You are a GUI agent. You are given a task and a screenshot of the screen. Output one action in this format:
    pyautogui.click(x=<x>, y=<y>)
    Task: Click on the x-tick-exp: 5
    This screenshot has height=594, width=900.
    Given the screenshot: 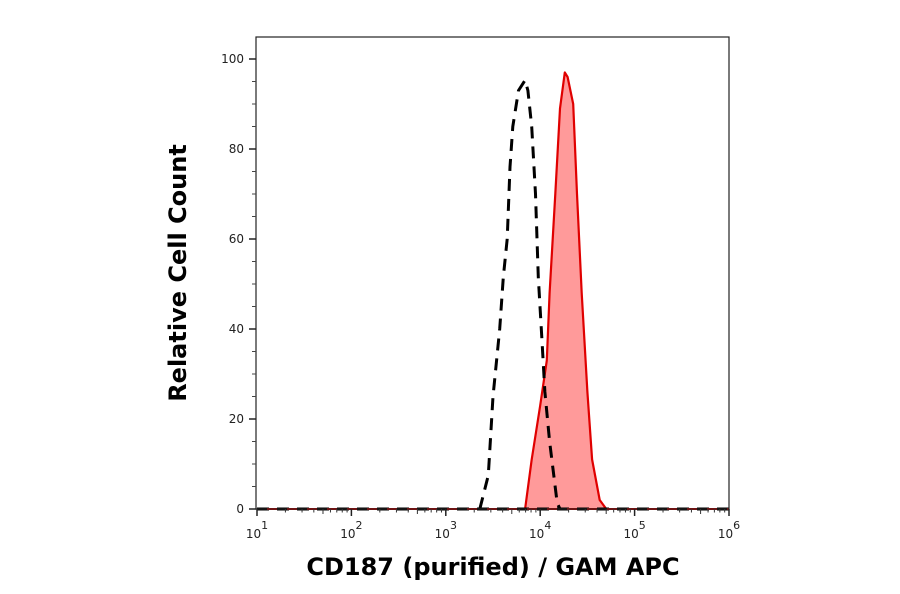 What is the action you would take?
    pyautogui.click(x=642, y=525)
    